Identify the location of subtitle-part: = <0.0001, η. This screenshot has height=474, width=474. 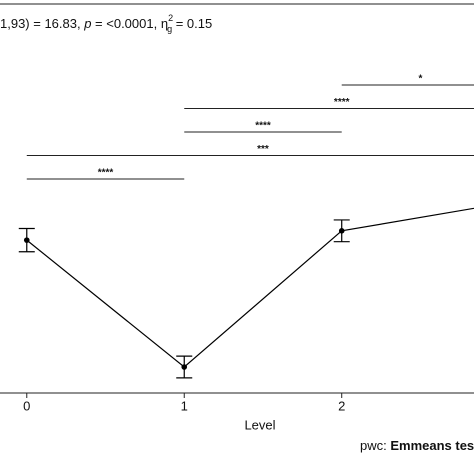
(129, 23).